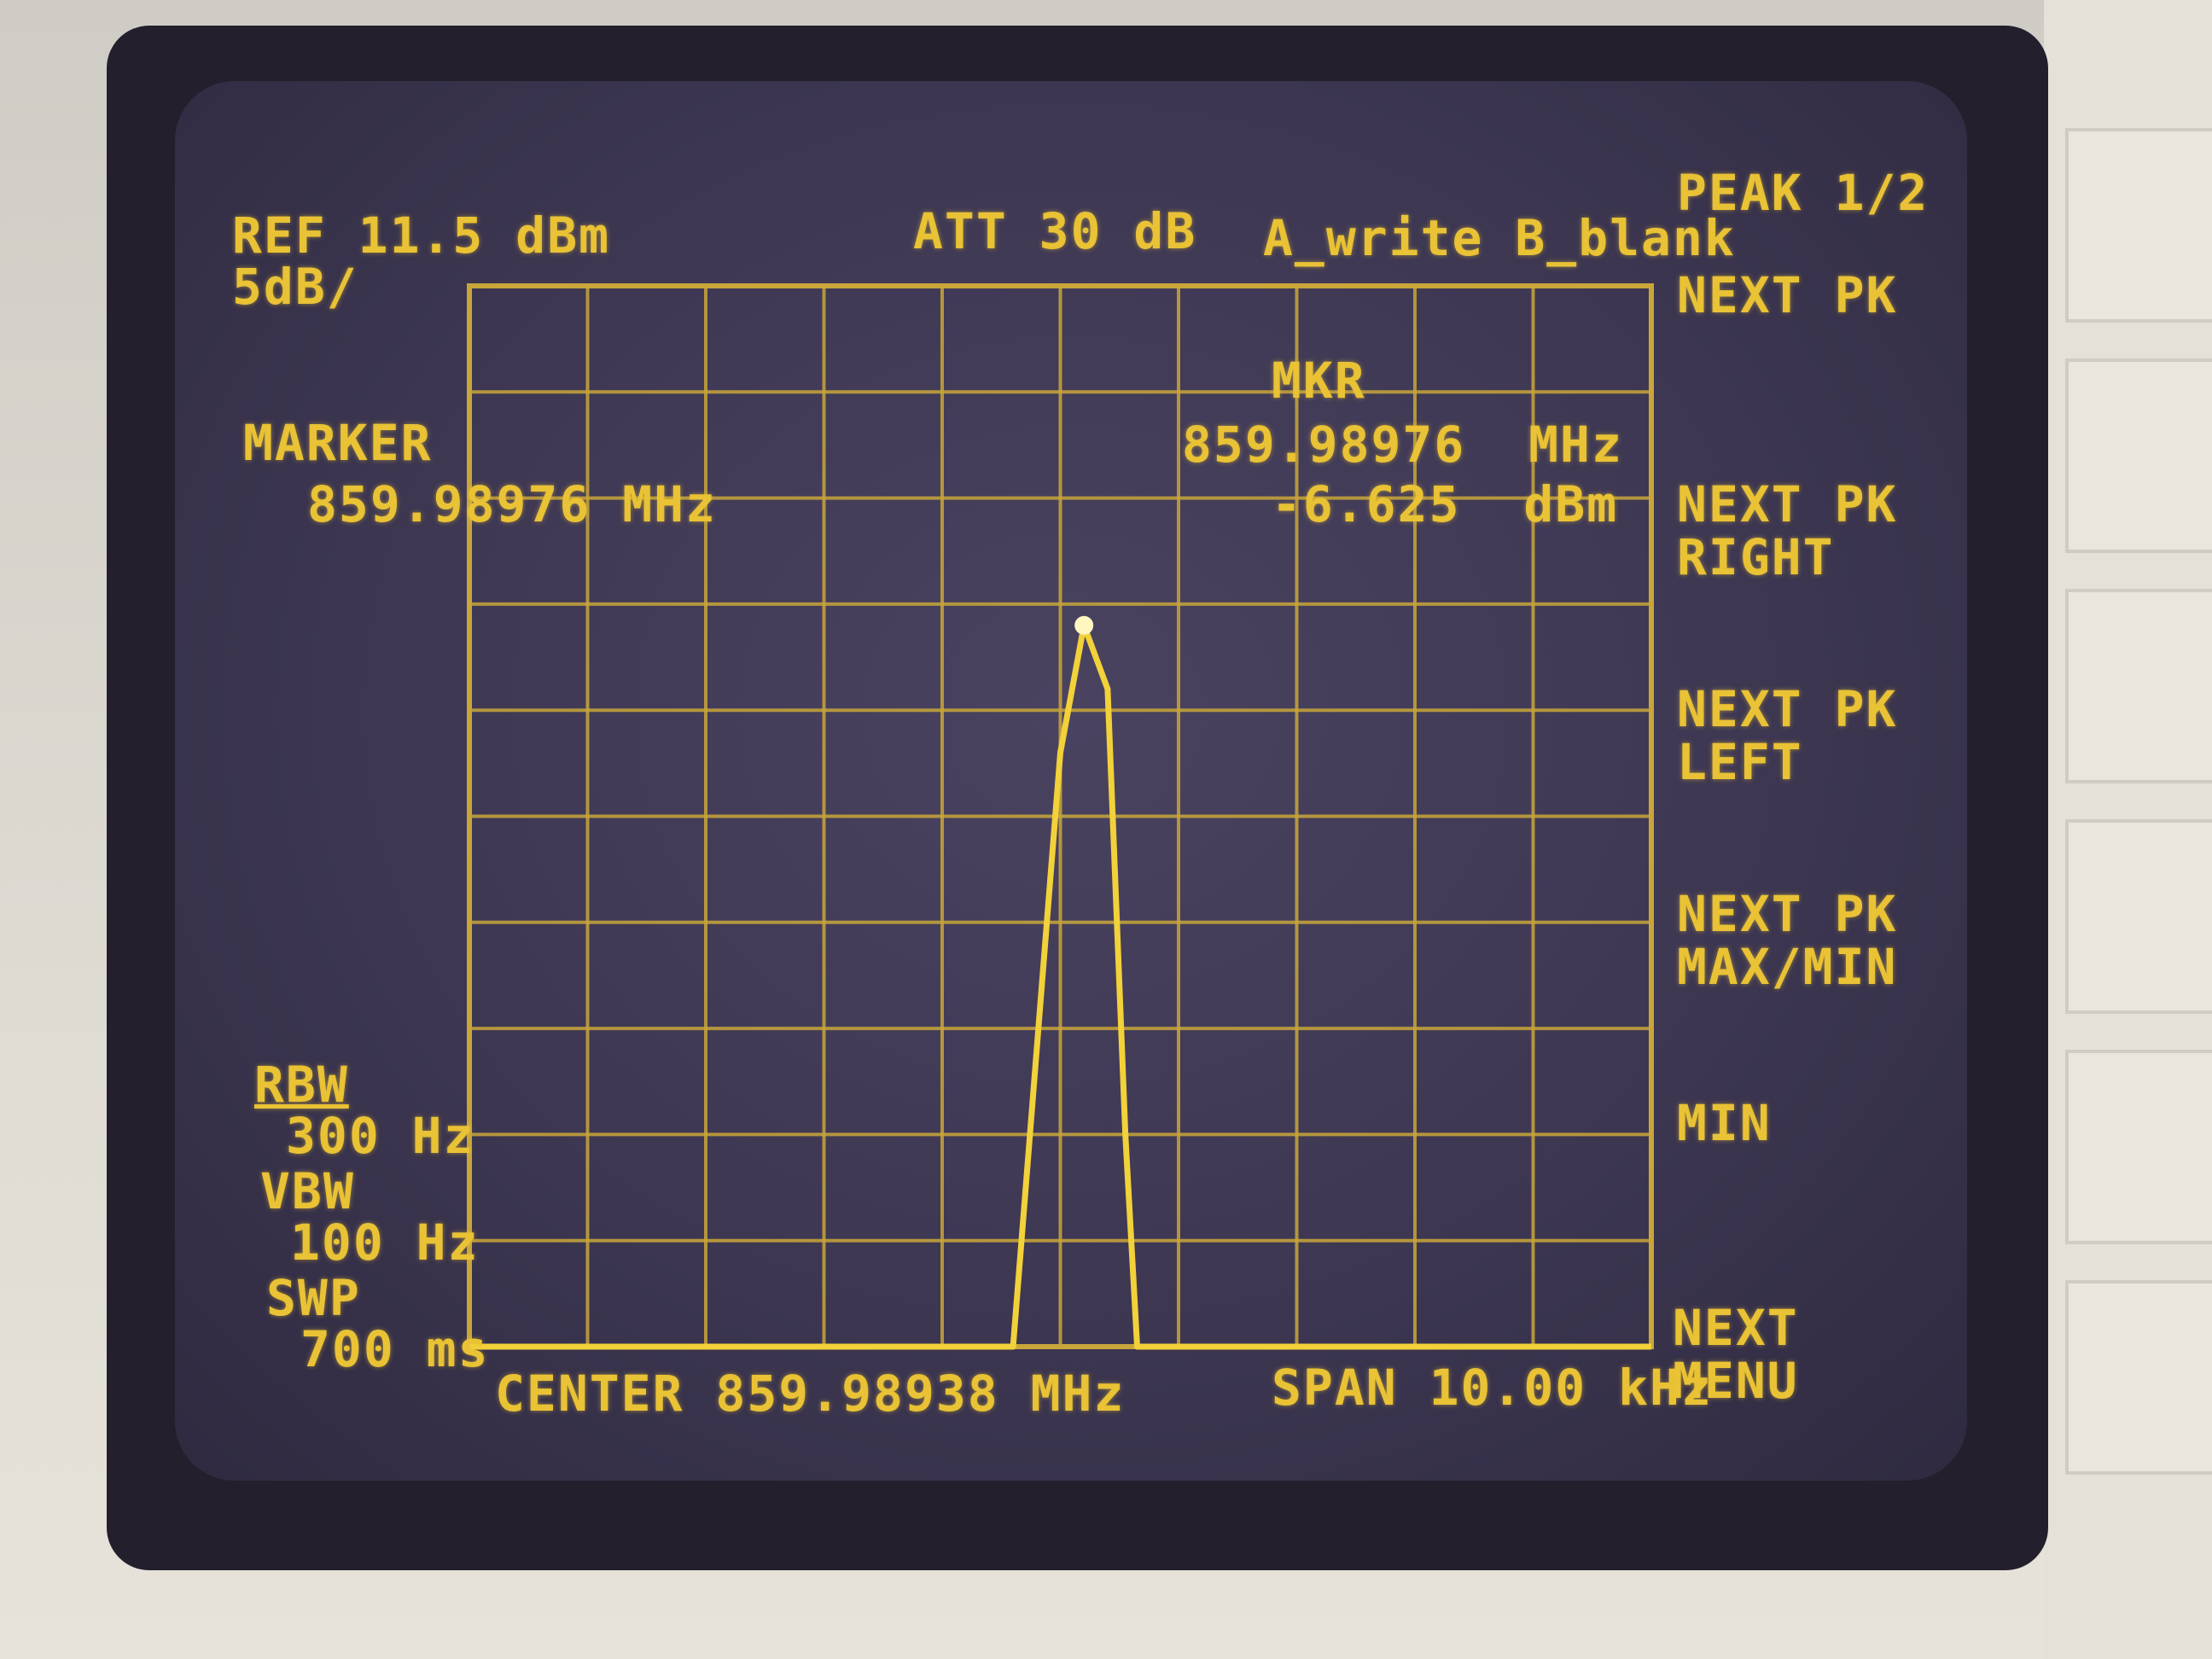  What do you see at coordinates (421, 236) in the screenshot?
I see `ref-level-label: REF 11.5 dBm` at bounding box center [421, 236].